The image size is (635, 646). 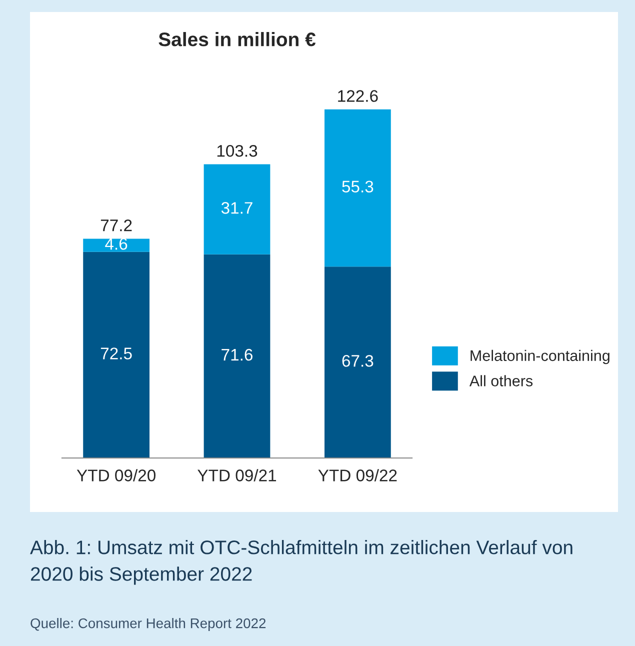 What do you see at coordinates (237, 151) in the screenshot?
I see `total-label: 103.3` at bounding box center [237, 151].